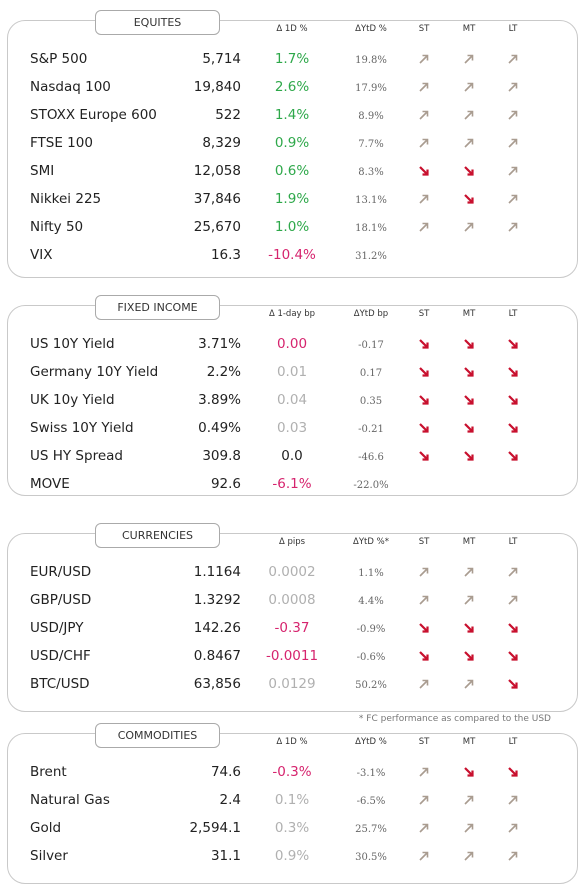 This screenshot has width=581, height=885. What do you see at coordinates (70, 800) in the screenshot?
I see `row-name: Natural Gas` at bounding box center [70, 800].